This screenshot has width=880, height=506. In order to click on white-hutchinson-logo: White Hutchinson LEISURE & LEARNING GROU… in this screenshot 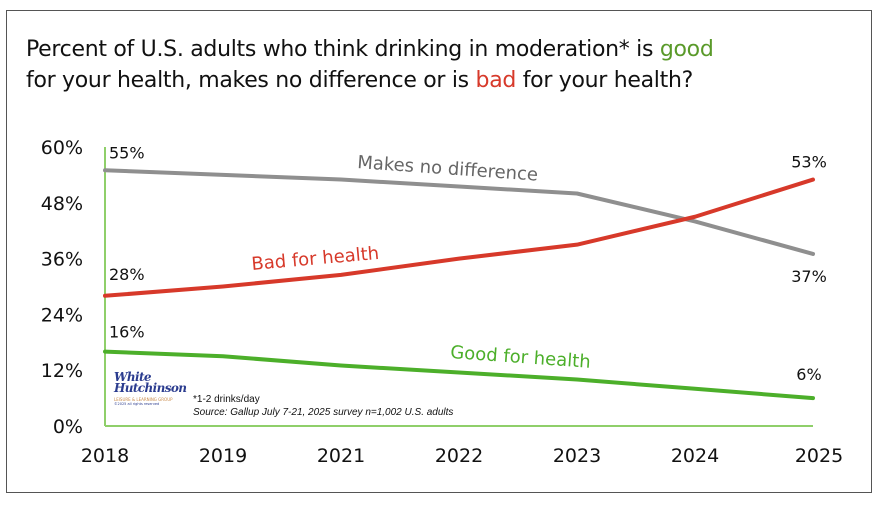, I will do `click(153, 394)`.